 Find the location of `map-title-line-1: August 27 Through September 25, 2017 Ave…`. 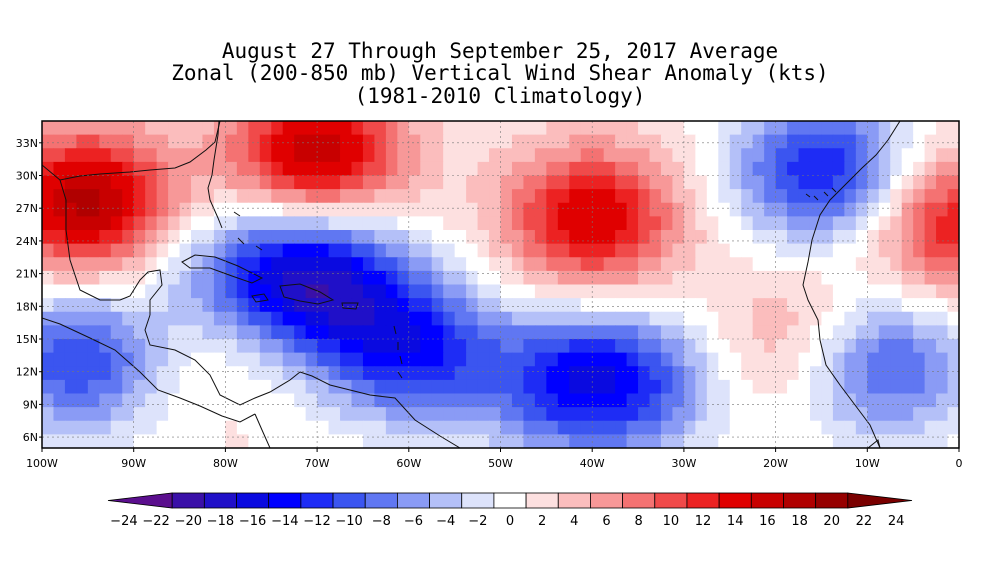

map-title-line-1: August 27 Through September 25, 2017 Ave… is located at coordinates (500, 51).